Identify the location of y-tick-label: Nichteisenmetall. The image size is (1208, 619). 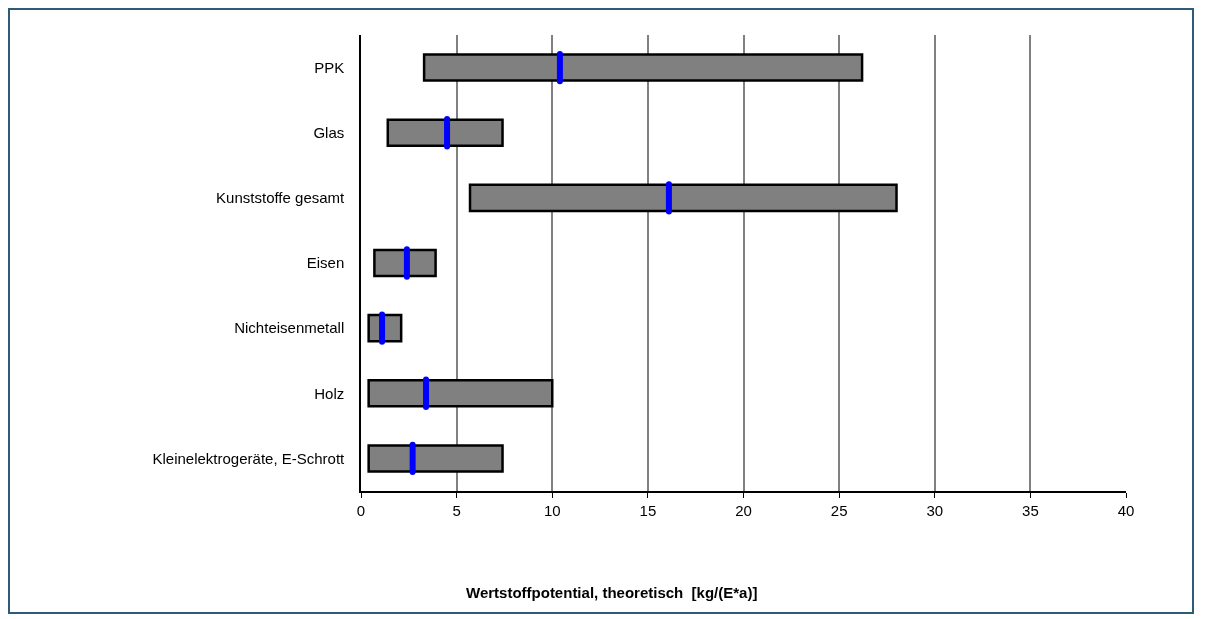
(289, 328).